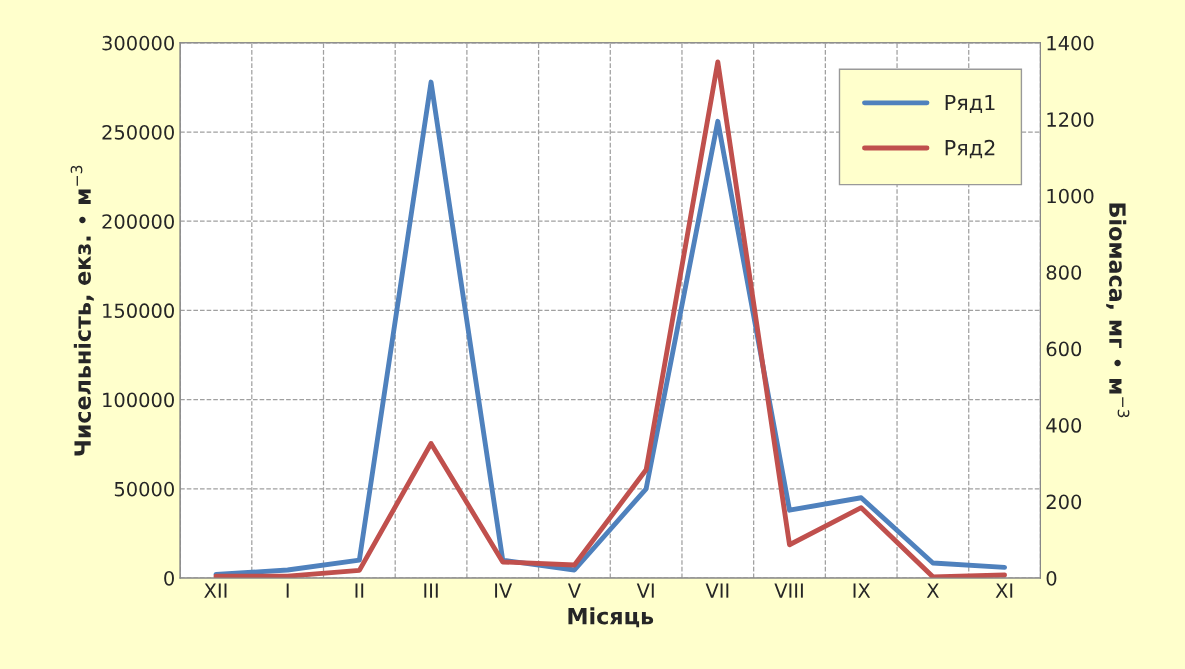 Image resolution: width=1185 pixels, height=669 pixels. I want to click on legend-label: Ряд2, so click(970, 149).